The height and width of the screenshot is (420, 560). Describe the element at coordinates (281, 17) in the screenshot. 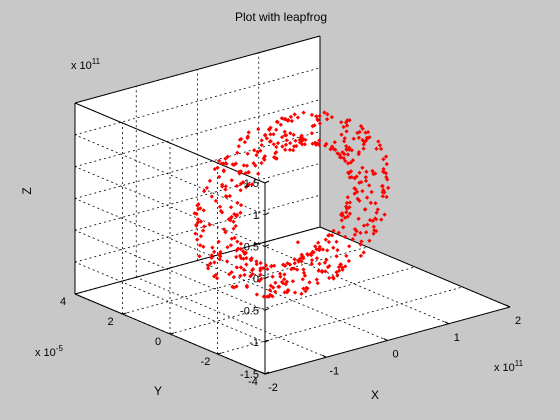

I see `chart-title: Plot with leapfrog` at that location.